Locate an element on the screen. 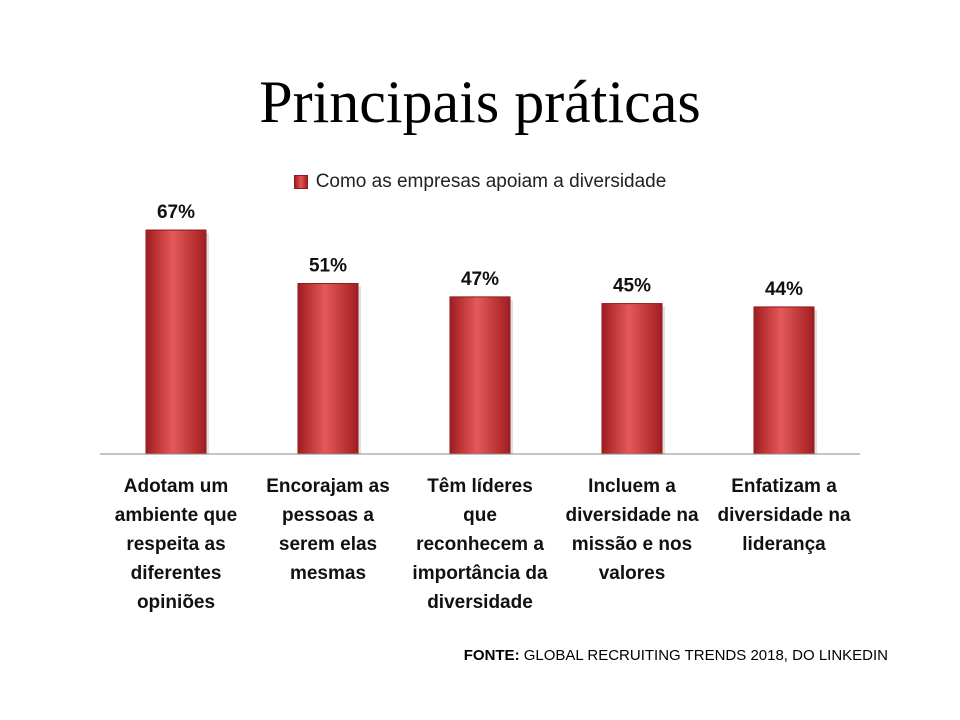 The image size is (960, 720). category-label-line: pessoas a is located at coordinates (328, 515).